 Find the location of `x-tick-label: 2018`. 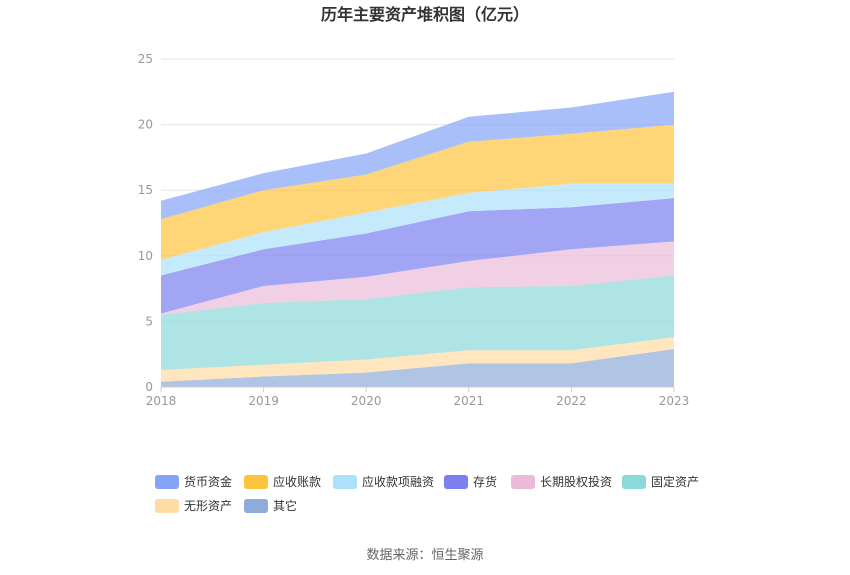

x-tick-label: 2018 is located at coordinates (161, 401).